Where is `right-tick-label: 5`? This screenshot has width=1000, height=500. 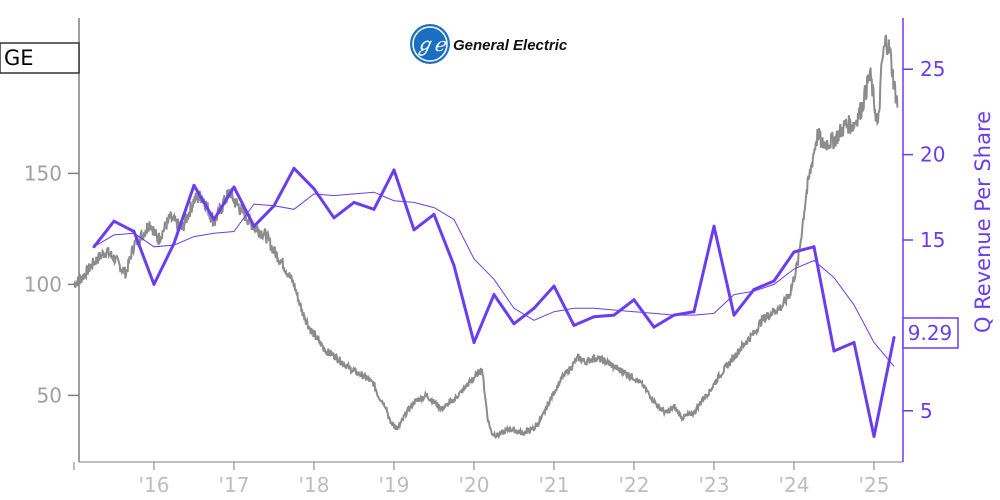
right-tick-label: 5 is located at coordinates (926, 411).